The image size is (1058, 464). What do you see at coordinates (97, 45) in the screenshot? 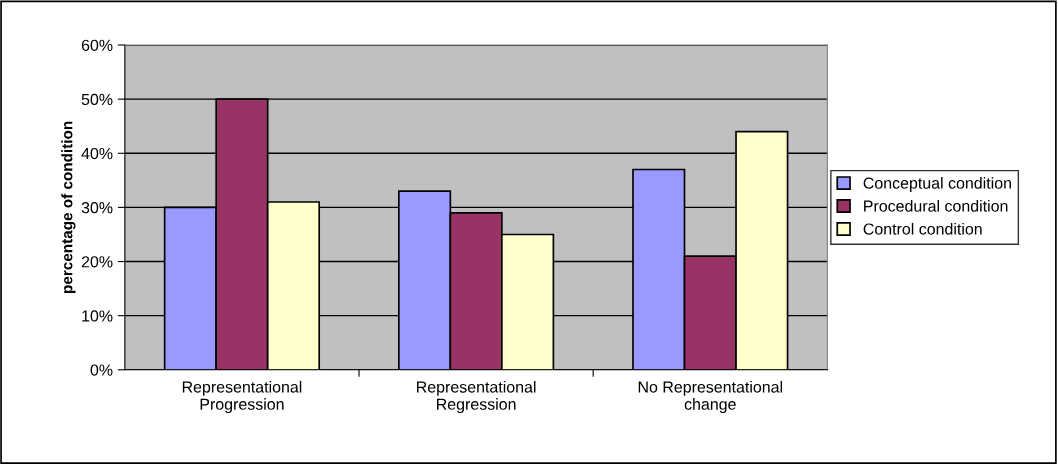
I see `y-tick-label: 60%` at bounding box center [97, 45].